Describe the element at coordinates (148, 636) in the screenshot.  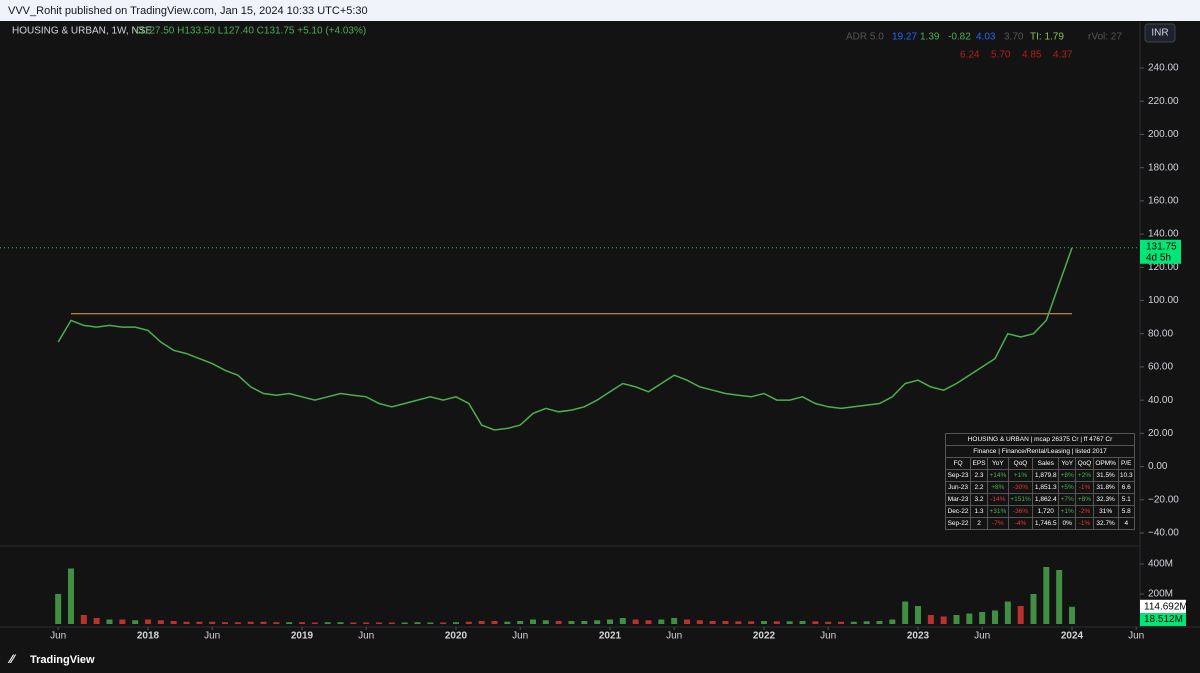
I see `x-tick-label: 2018` at that location.